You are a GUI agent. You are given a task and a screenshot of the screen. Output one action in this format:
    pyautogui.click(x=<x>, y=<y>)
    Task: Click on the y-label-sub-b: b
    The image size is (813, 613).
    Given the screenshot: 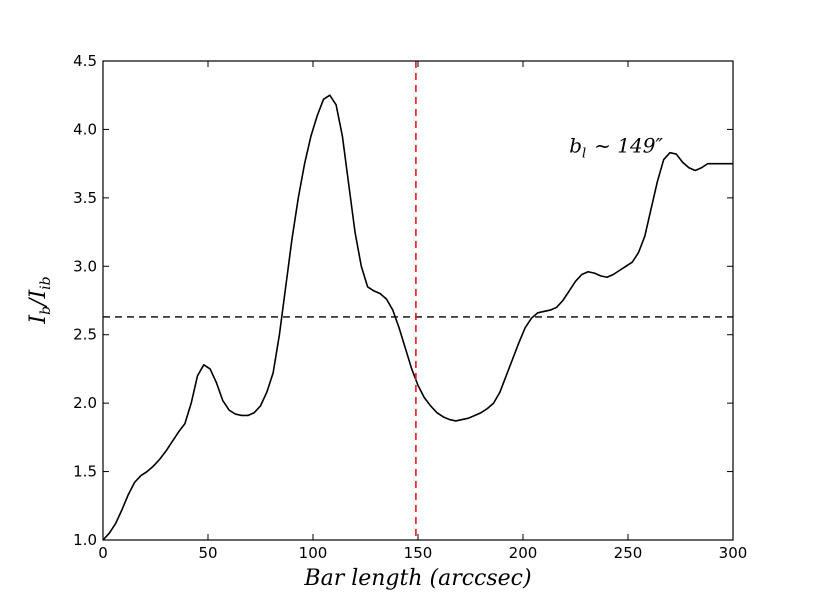 What is the action you would take?
    pyautogui.click(x=46, y=310)
    